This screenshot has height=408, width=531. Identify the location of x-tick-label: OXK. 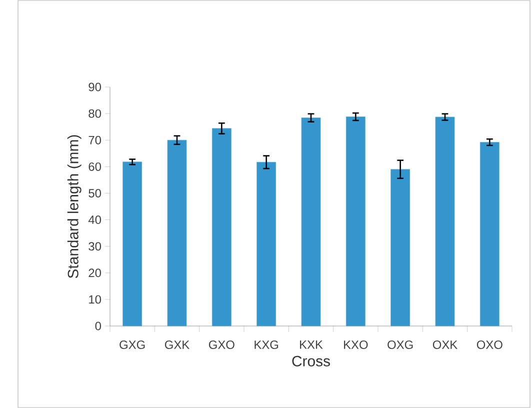
(445, 344).